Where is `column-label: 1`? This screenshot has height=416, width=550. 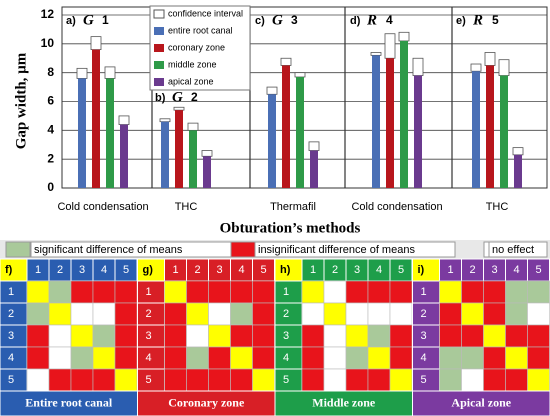 column-label: 1 is located at coordinates (313, 270).